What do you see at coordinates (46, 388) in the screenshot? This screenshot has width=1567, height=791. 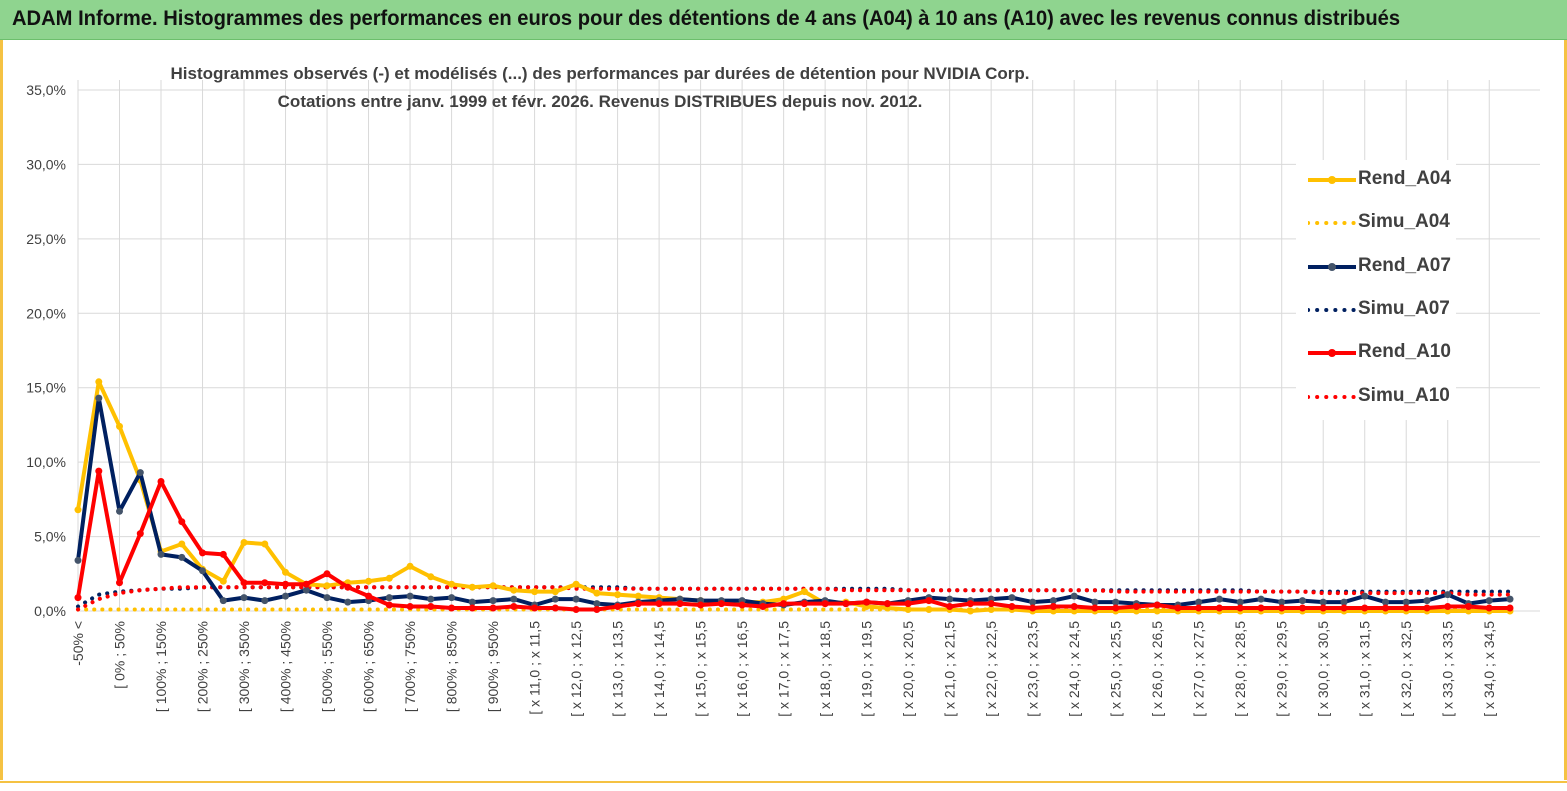 I see `y-tick-label: 15,0%` at bounding box center [46, 388].